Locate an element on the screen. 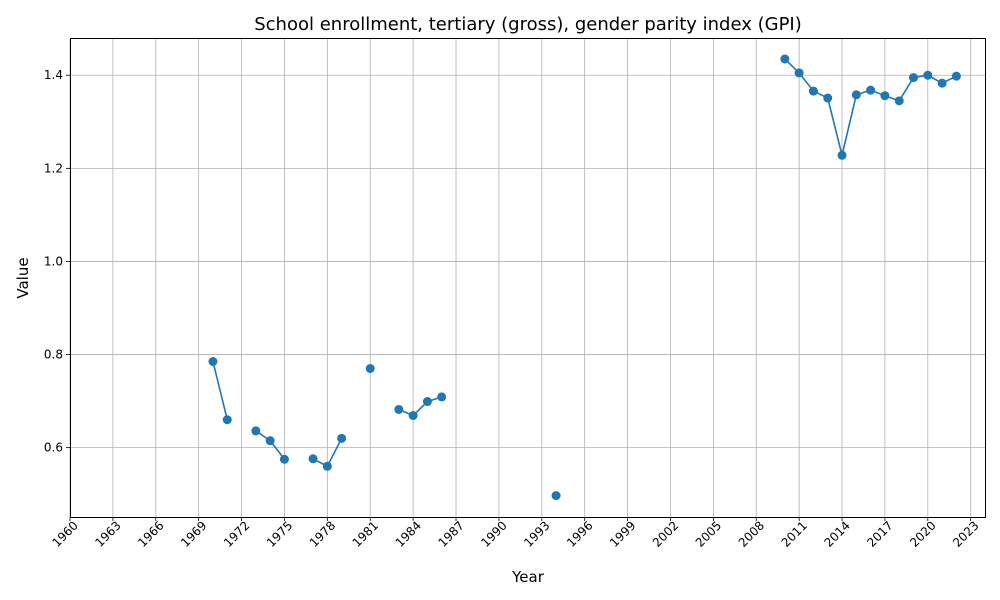  y-tick-label: 0.6 is located at coordinates (53, 448).